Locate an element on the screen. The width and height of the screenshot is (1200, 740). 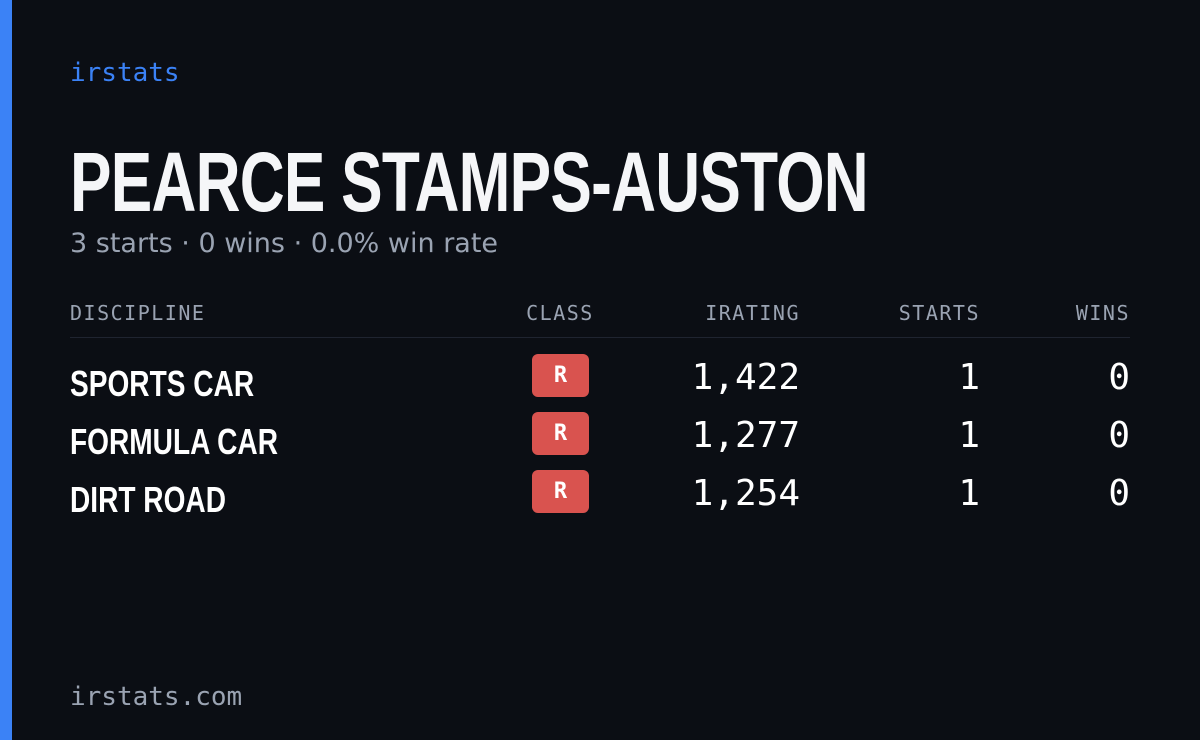
header-rule is located at coordinates (600, 337).